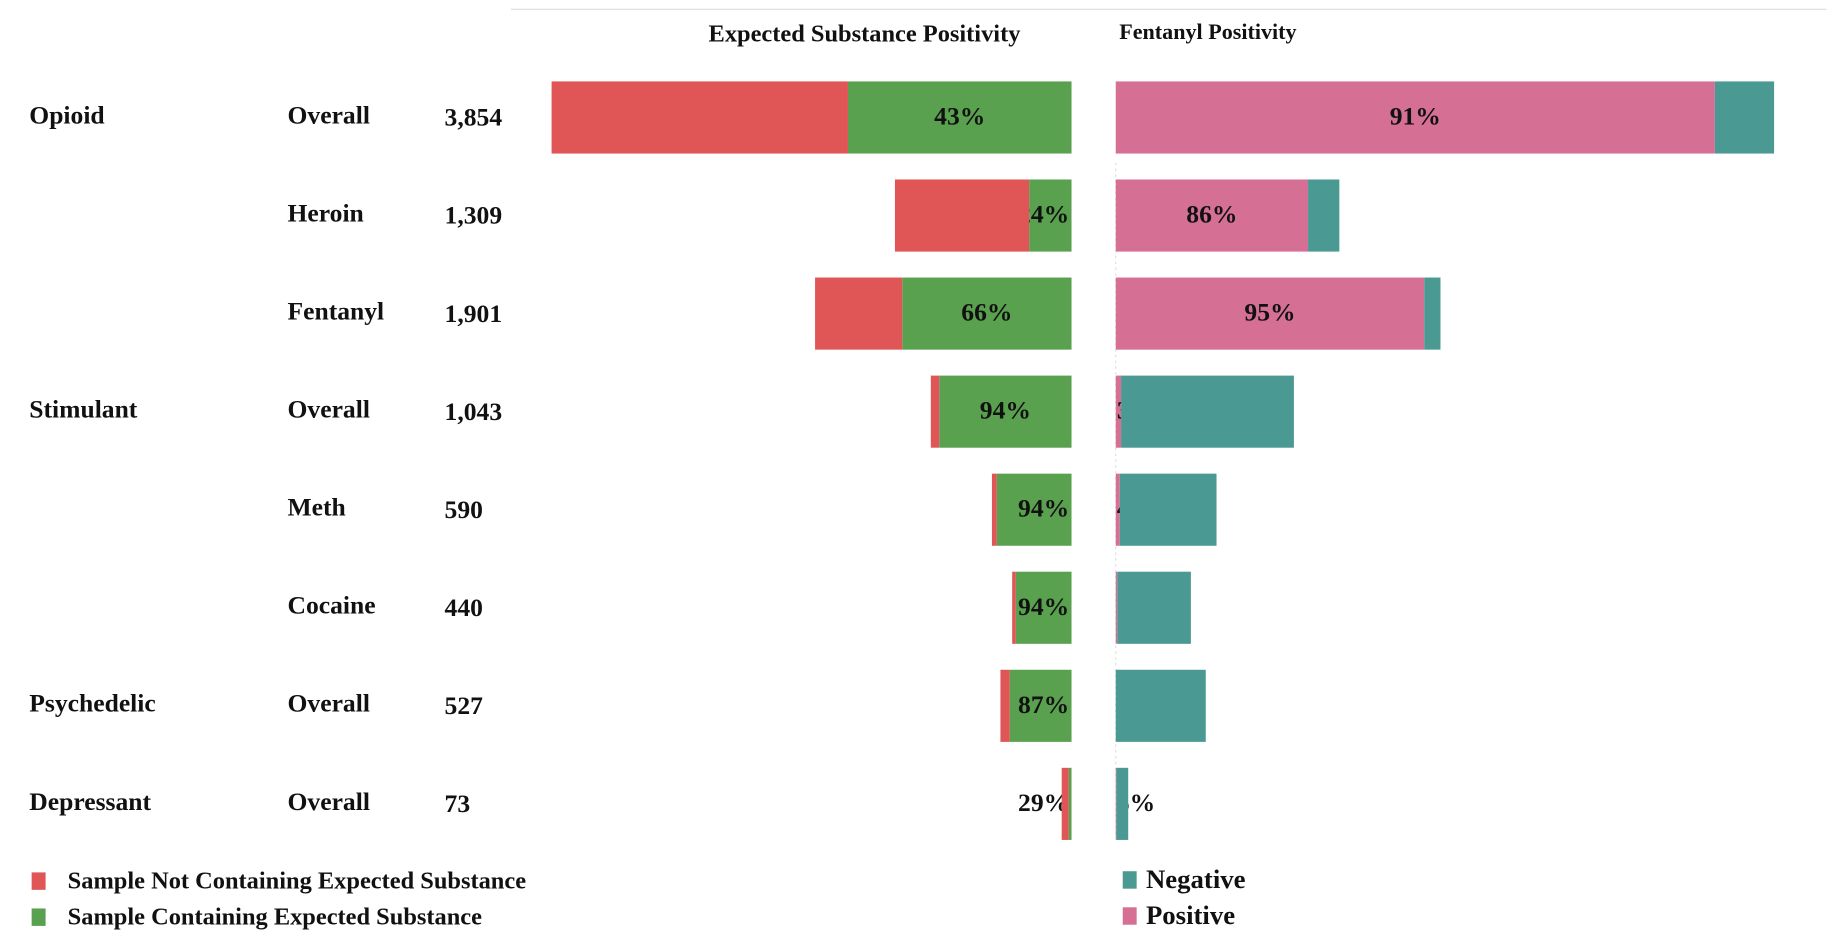  Describe the element at coordinates (297, 880) in the screenshot. I see `legend-label: Sample Not Containing Expected Substance` at that location.